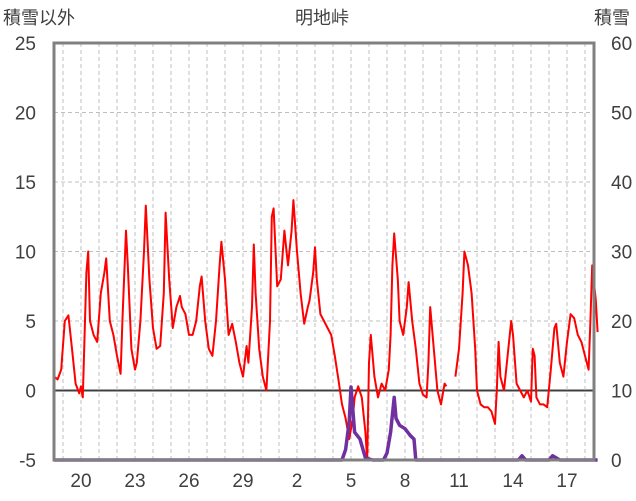  What do you see at coordinates (612, 18) in the screenshot?
I see `right-axis-label: 積雪` at bounding box center [612, 18].